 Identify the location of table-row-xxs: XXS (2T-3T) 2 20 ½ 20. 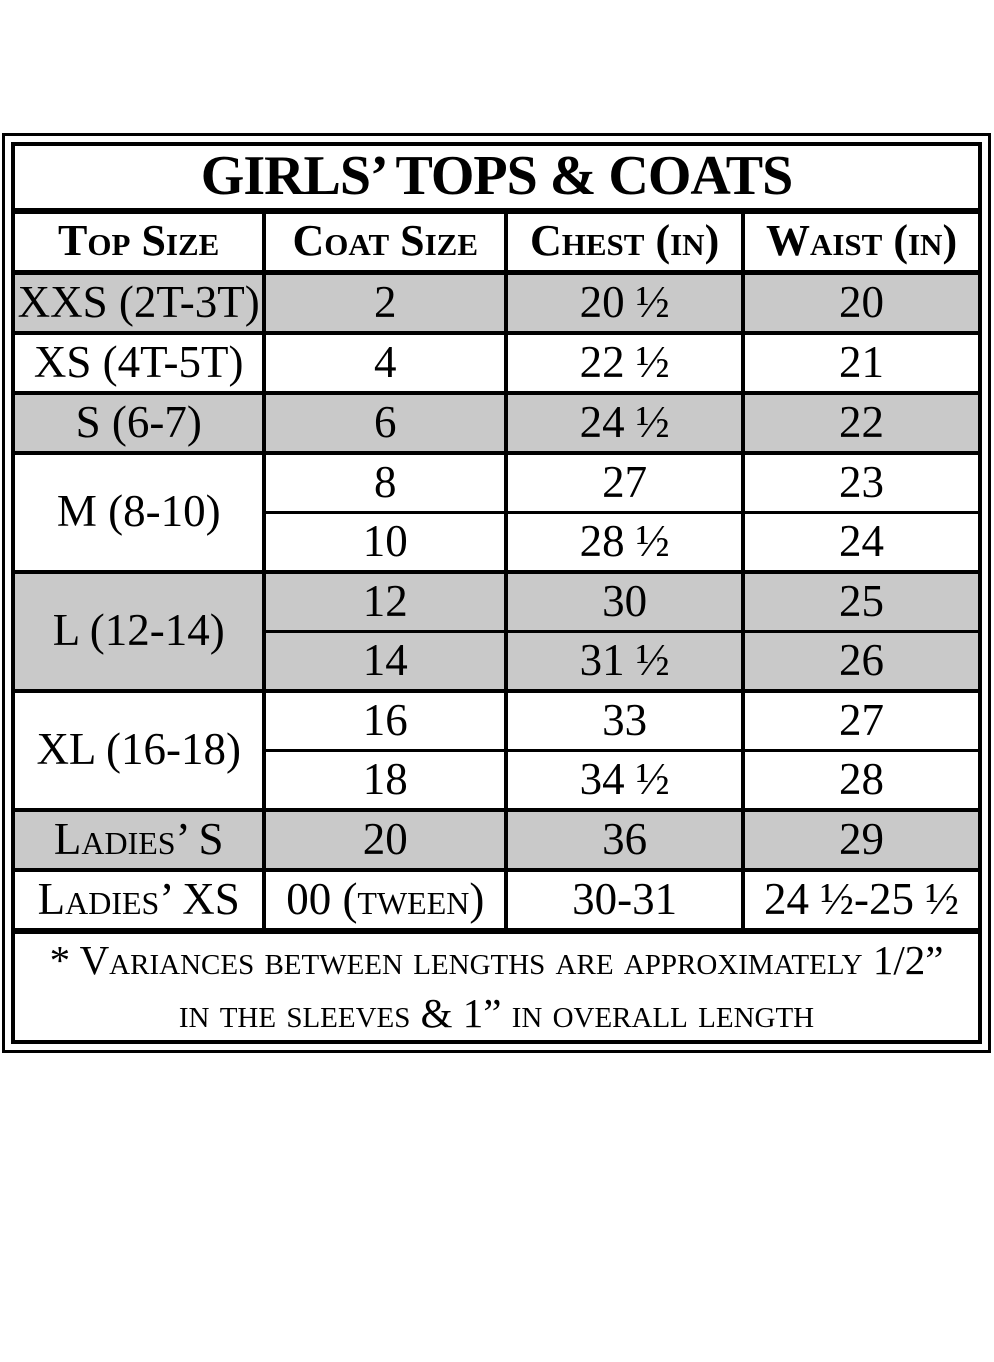
(496, 302).